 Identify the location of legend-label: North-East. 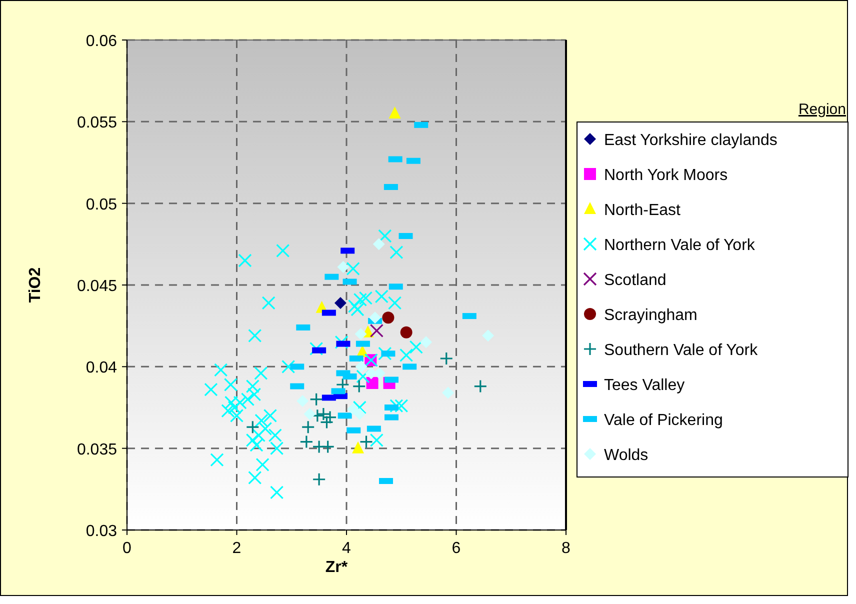
(643, 210).